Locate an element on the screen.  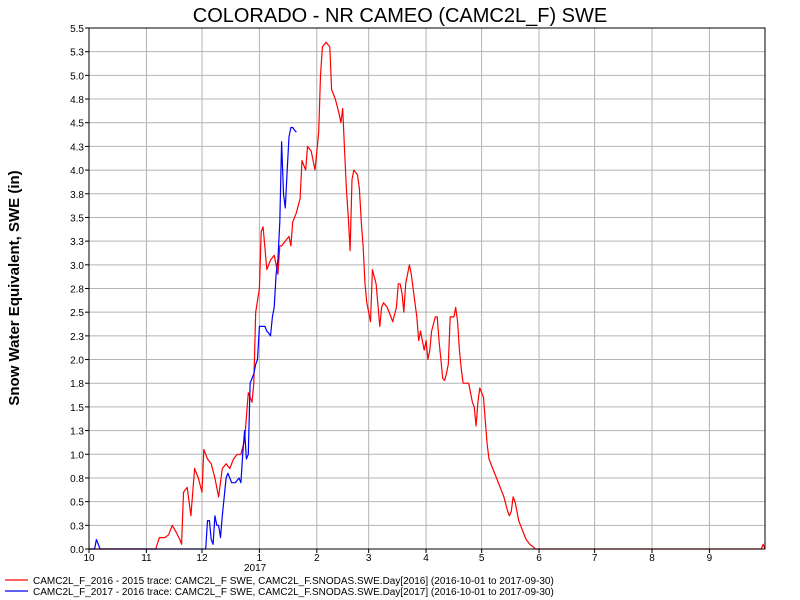
y-tick-label: 3.5 is located at coordinates (77, 218).